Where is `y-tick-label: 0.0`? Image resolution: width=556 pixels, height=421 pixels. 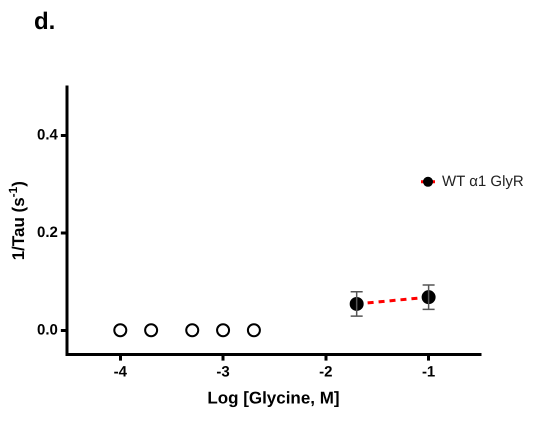 y-tick-label: 0.0 is located at coordinates (47, 329).